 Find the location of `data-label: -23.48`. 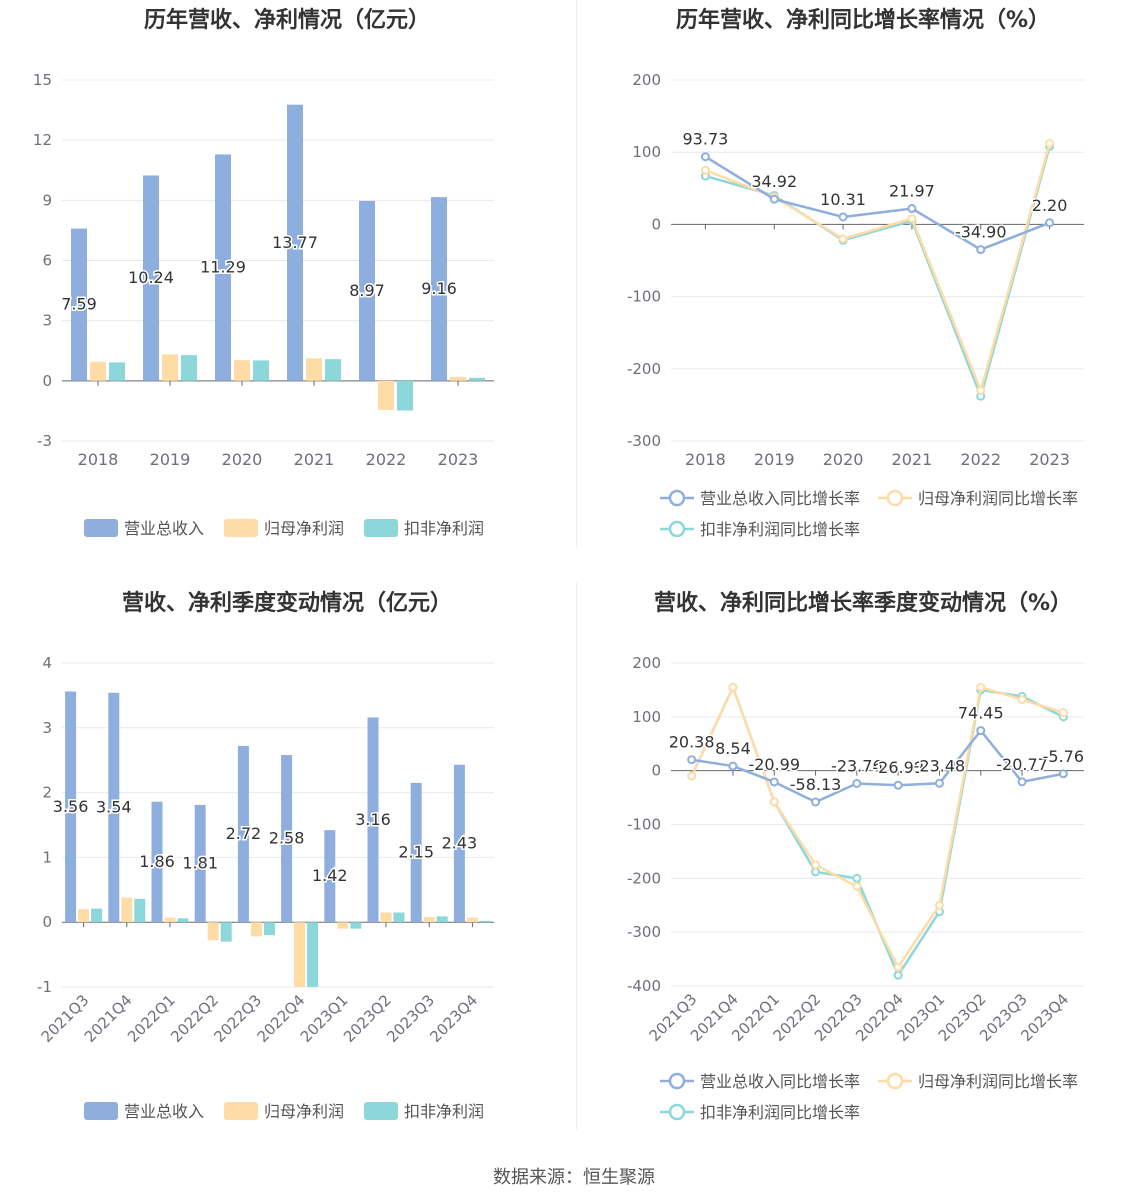

data-label: -23.48 is located at coordinates (940, 765).